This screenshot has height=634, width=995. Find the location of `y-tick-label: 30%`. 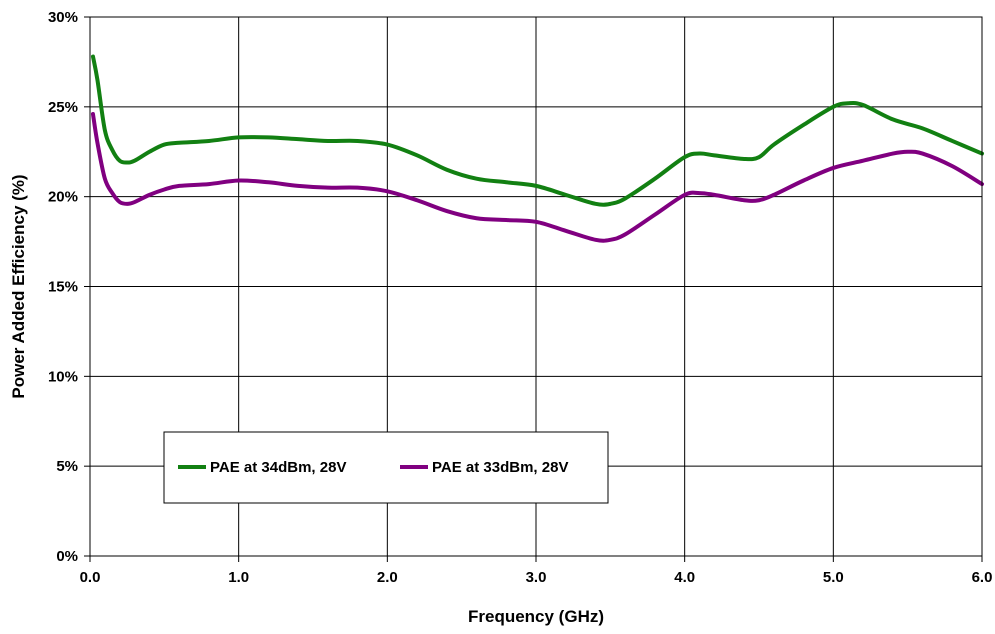

y-tick-label: 30% is located at coordinates (63, 17).